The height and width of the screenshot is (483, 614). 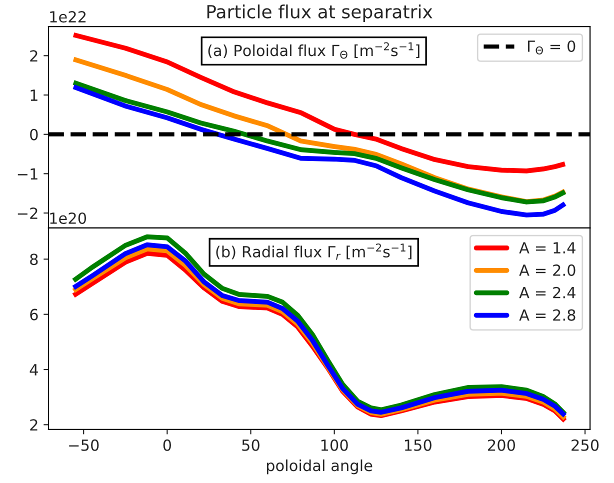 What do you see at coordinates (319, 13) in the screenshot?
I see `chart-title: Particle flux at separatrix` at bounding box center [319, 13].